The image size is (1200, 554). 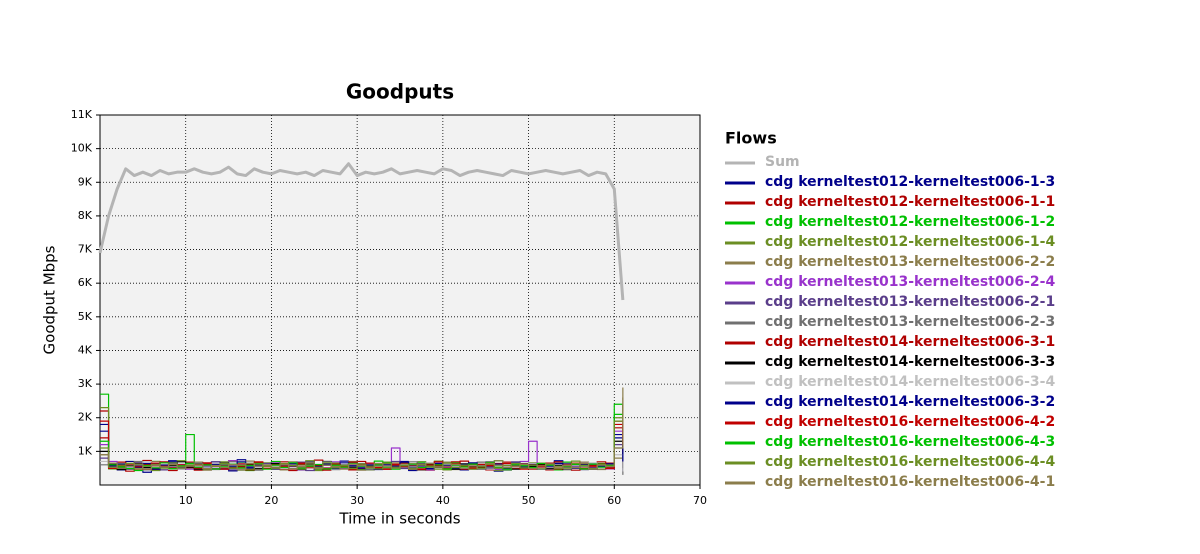 I want to click on legend-label: cdg kerneltest013-kerneltest006-2-4, so click(x=910, y=282).